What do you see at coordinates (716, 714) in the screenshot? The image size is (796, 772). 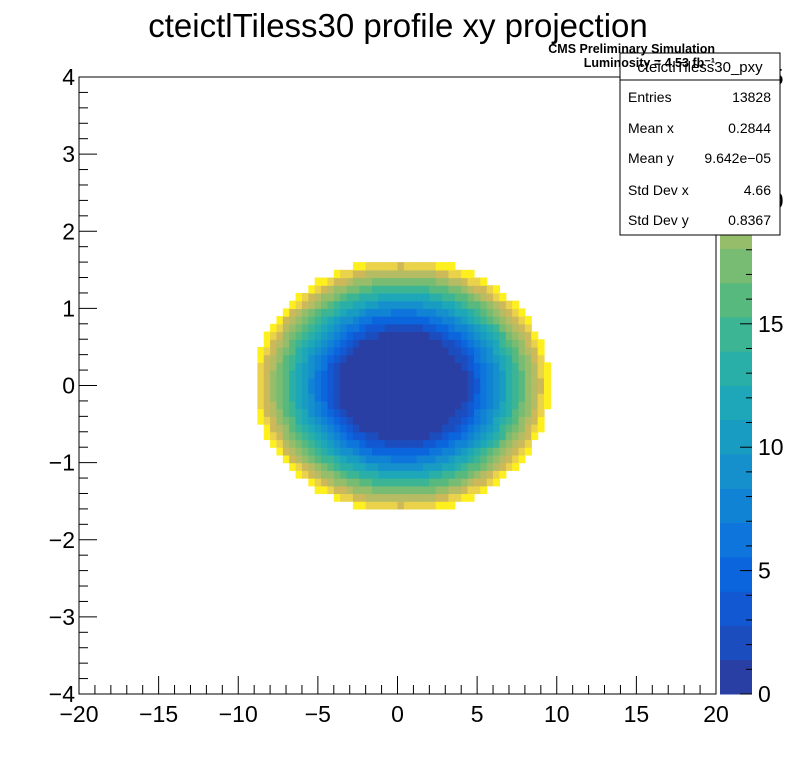 I see `x-tick-label: 20` at bounding box center [716, 714].